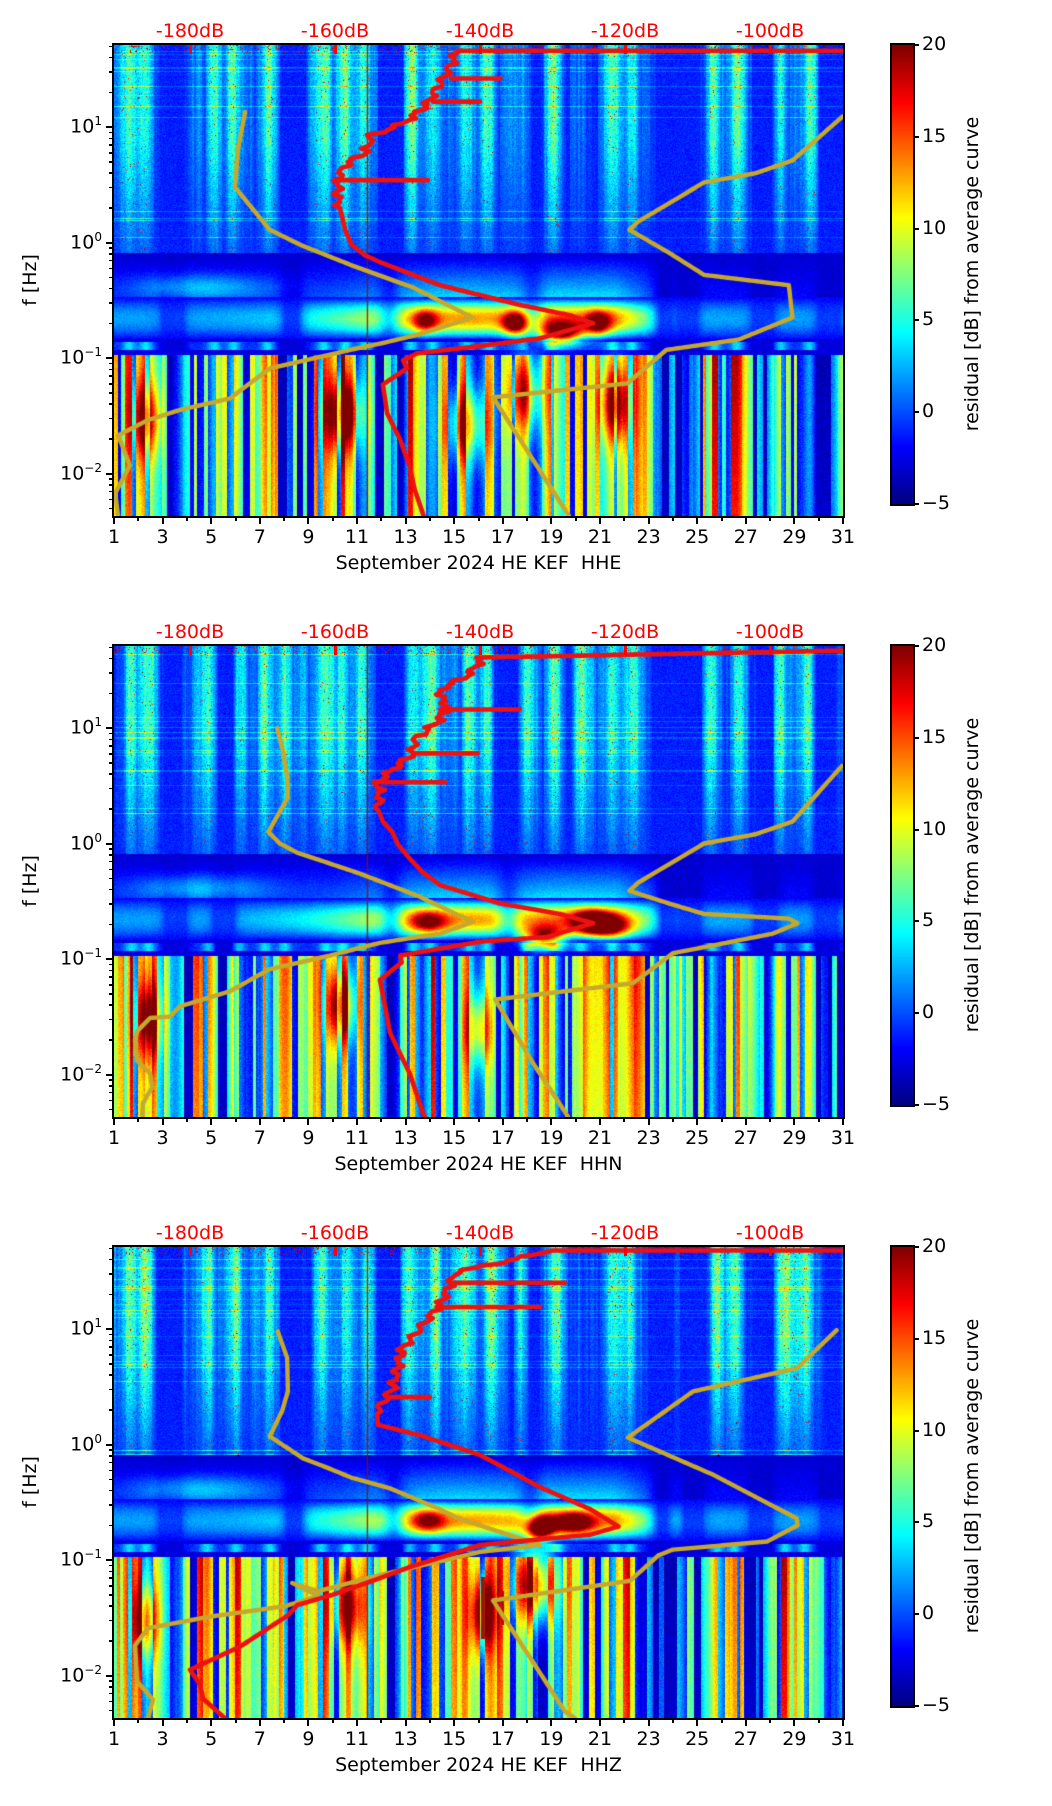 The image size is (1052, 1806). I want to click on colorbar-tick-label: −5, so click(936, 1705).